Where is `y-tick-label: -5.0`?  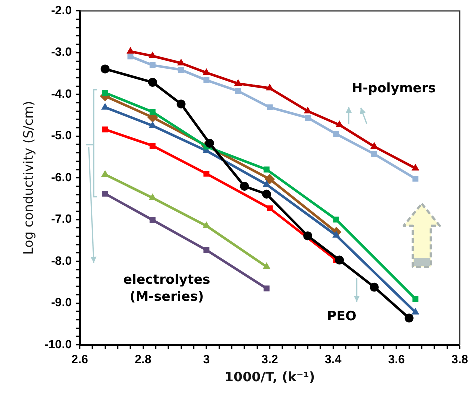
y-tick-label: -5.0 is located at coordinates (61, 135).